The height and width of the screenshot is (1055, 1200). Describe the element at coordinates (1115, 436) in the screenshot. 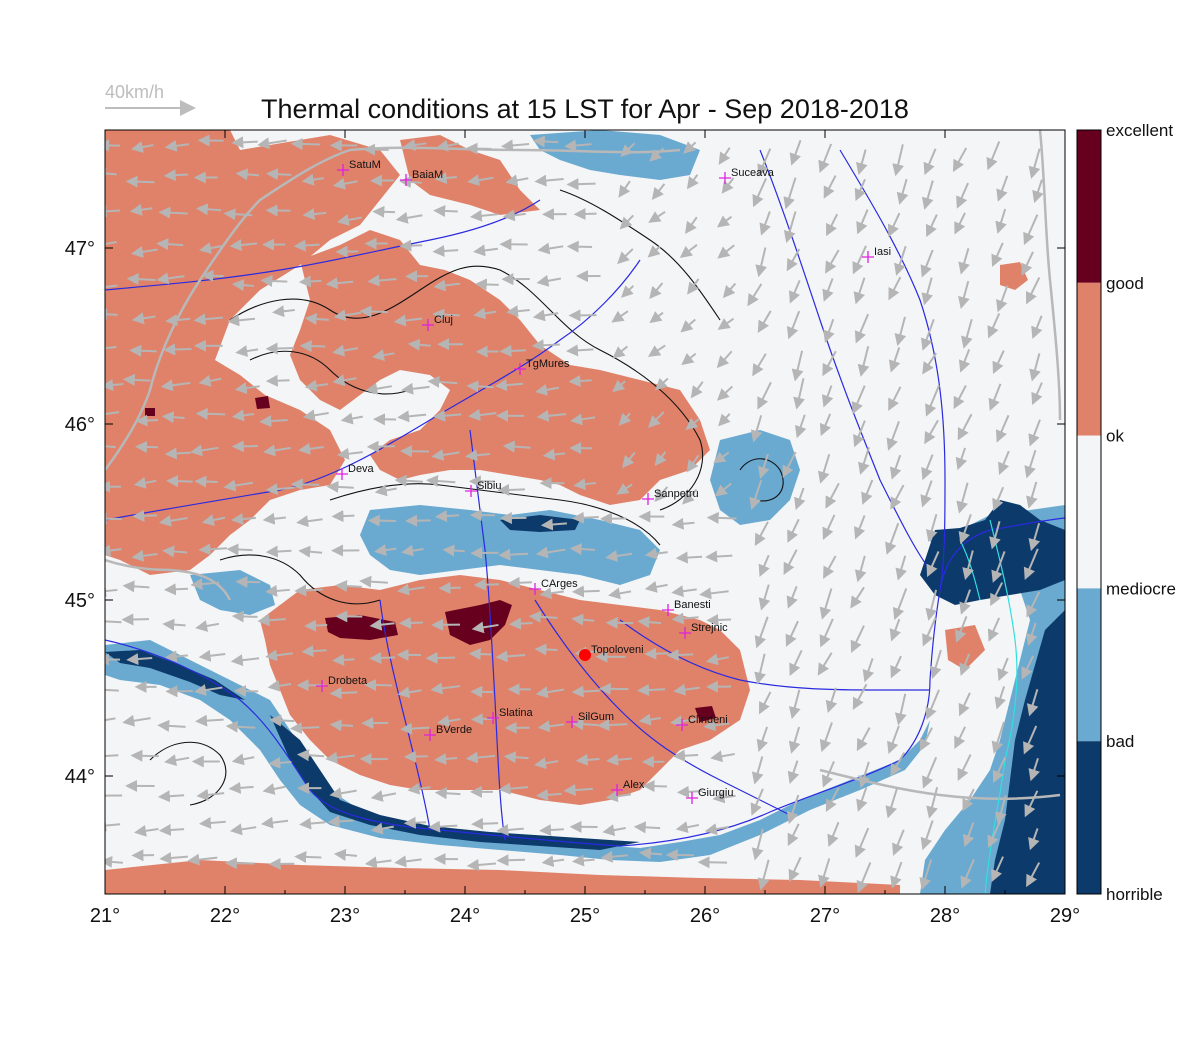

I see `colorbar-label: ok` at that location.